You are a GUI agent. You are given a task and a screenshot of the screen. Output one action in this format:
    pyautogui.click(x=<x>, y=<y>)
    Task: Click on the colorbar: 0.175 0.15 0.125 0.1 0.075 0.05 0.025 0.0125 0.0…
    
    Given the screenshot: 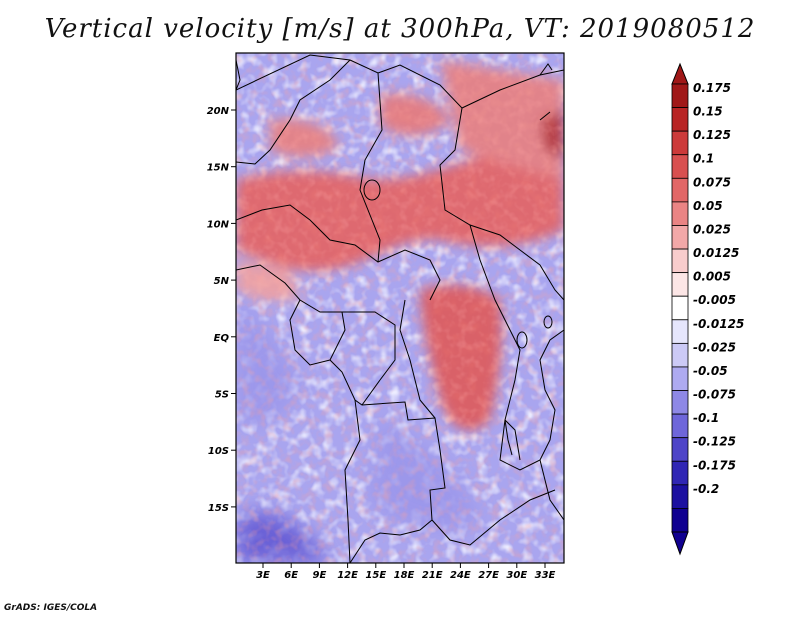 What is the action you would take?
    pyautogui.click(x=707, y=309)
    